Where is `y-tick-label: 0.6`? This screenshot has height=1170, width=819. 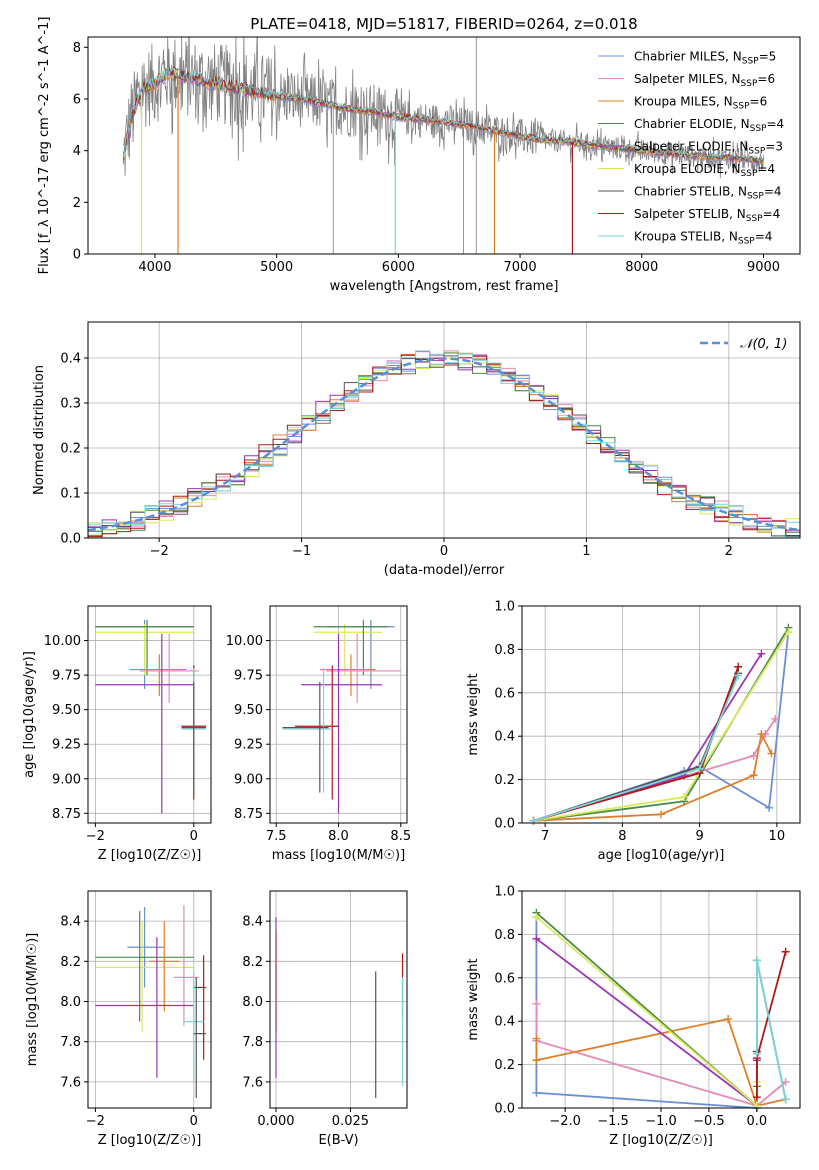 y-tick-label: 0.6 is located at coordinates (504, 978).